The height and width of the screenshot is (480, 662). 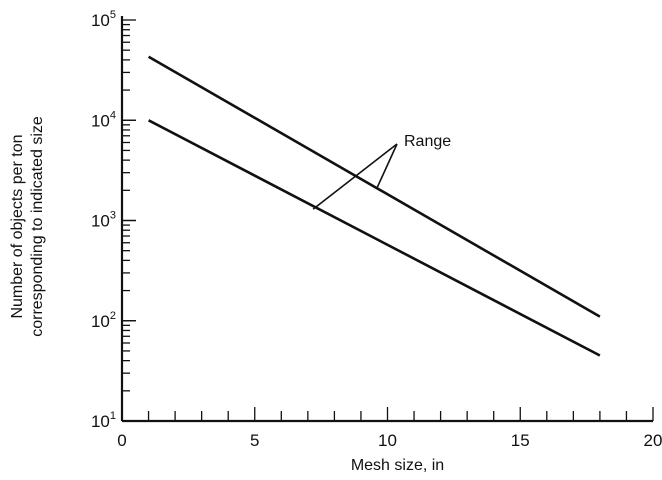 I want to click on x-axis-label: Mesh size, in, so click(x=397, y=465).